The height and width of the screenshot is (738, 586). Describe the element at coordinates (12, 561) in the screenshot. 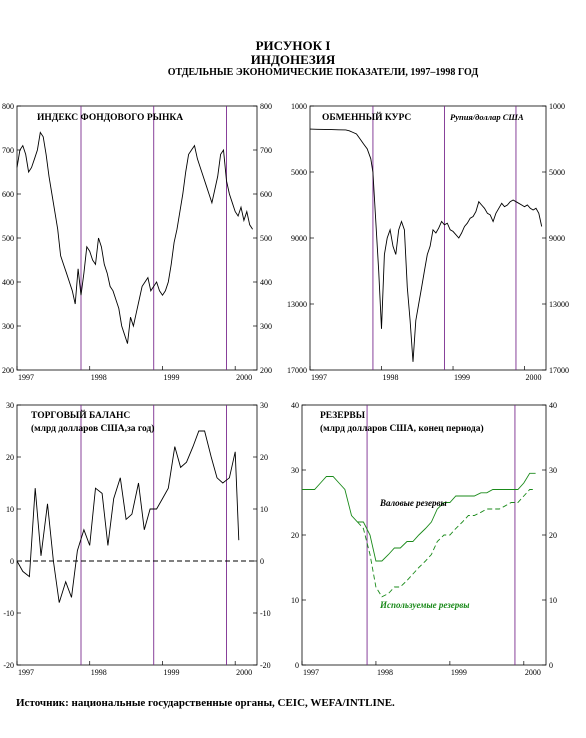

I see `trade-ytick-label-left: 0` at that location.